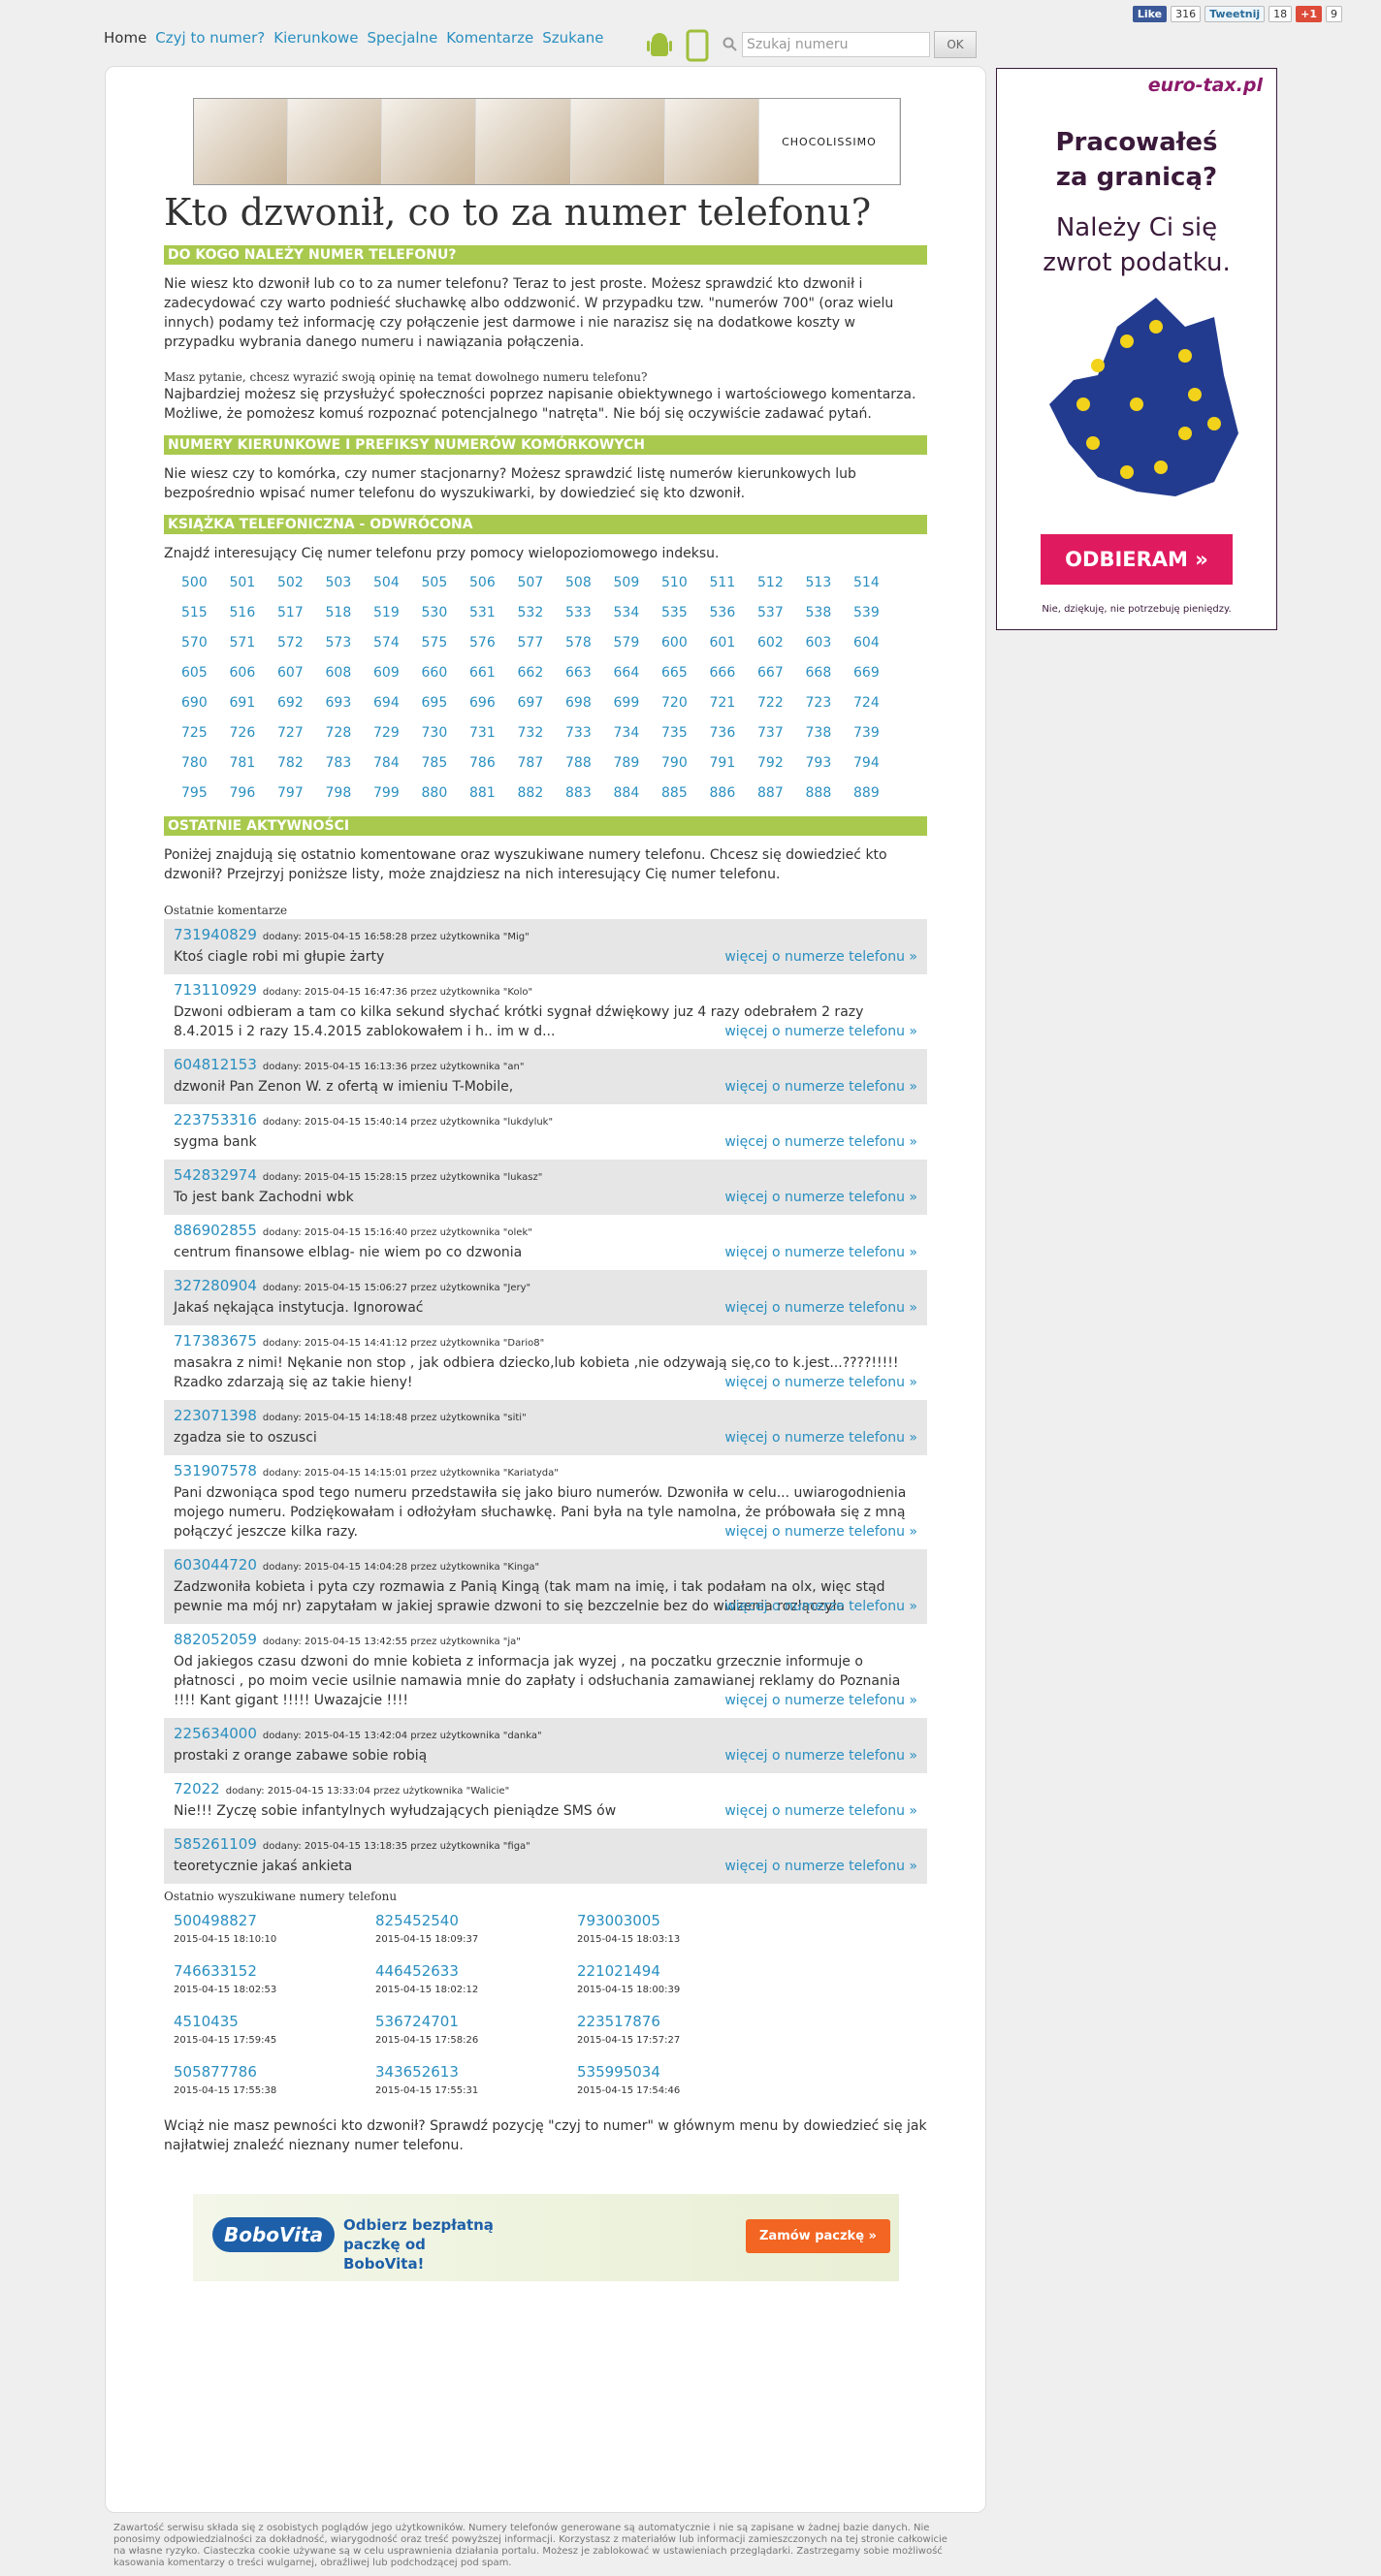  I want to click on prefix-link: 782, so click(291, 763).